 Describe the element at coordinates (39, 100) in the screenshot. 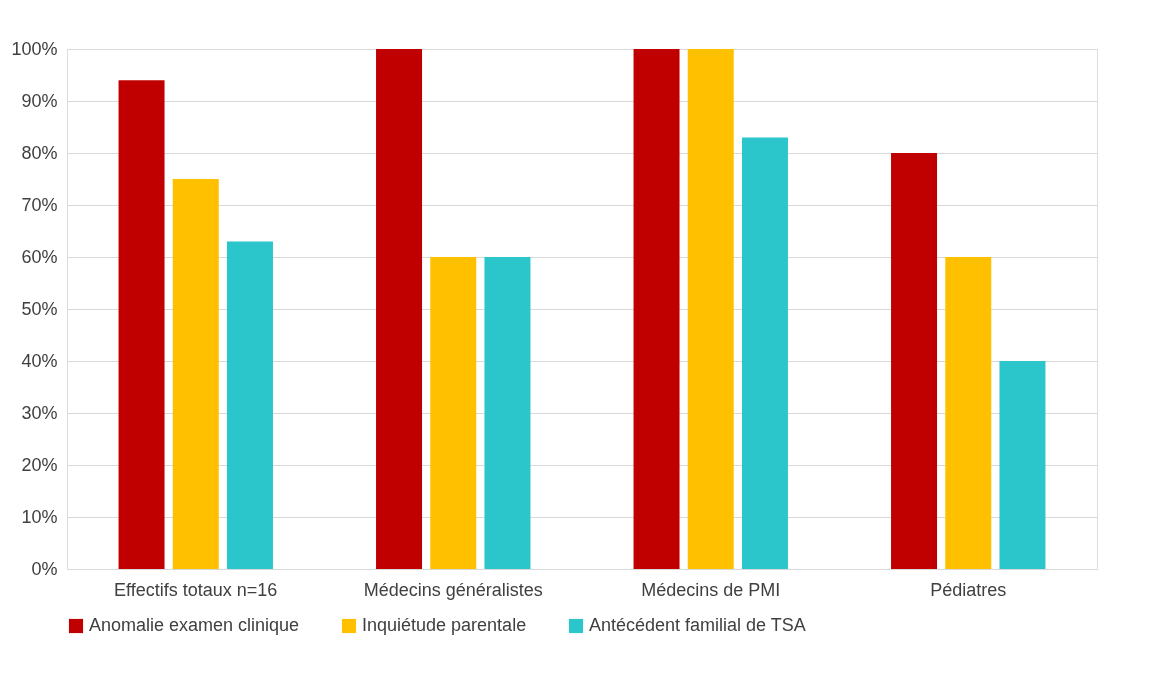

I see `y-tick-label: 90%` at that location.